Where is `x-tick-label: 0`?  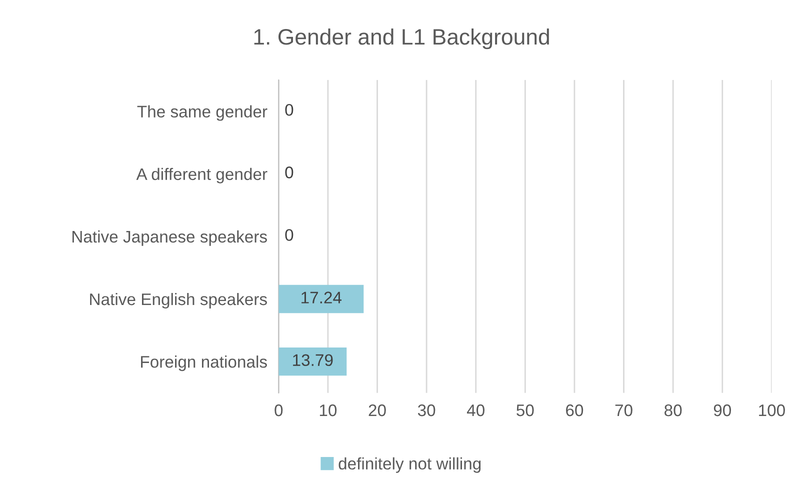 x-tick-label: 0 is located at coordinates (278, 410).